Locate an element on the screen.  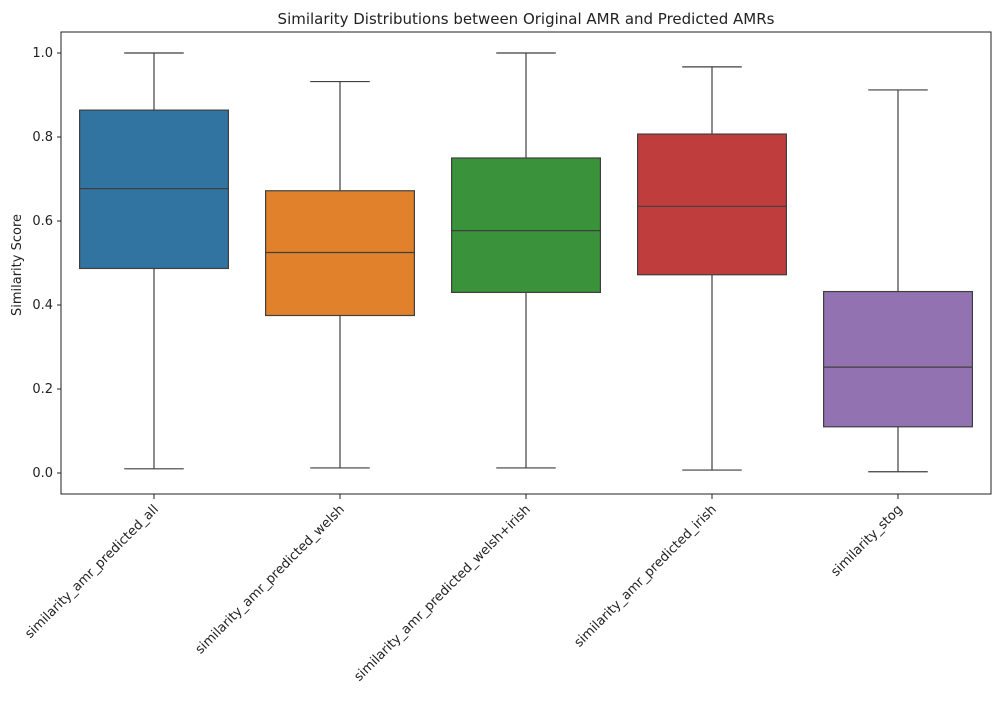
y-tick-label: 0.6 is located at coordinates (42, 221).